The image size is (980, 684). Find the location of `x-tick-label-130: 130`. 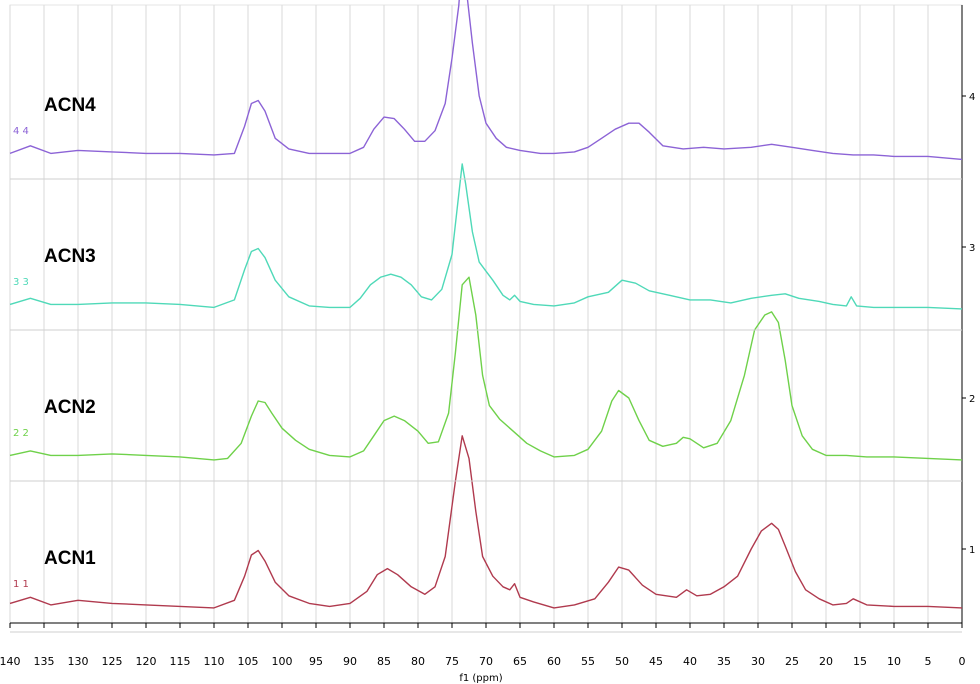

x-tick-label-130: 130 is located at coordinates (78, 661).